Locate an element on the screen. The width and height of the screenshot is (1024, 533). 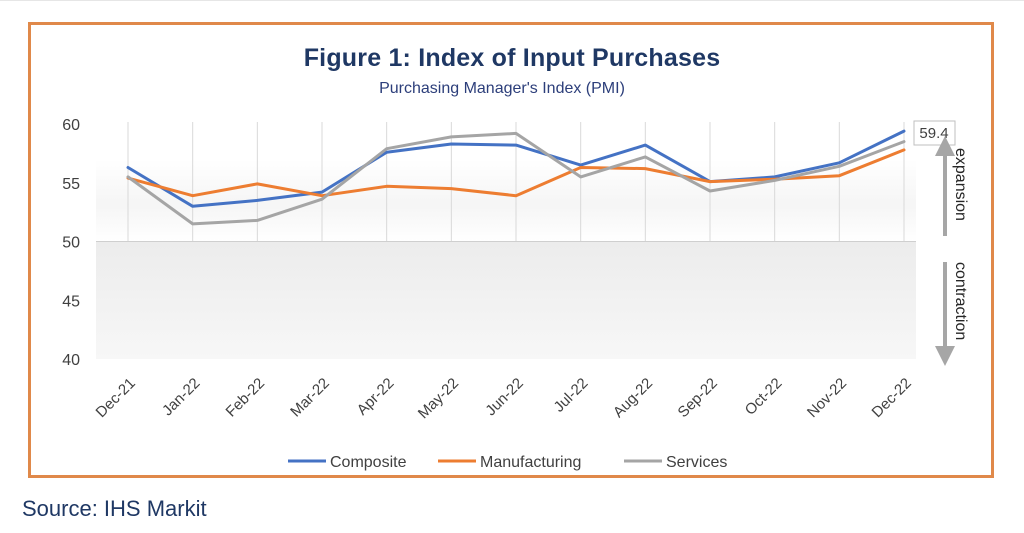
x-tick-label: May-22 is located at coordinates (438, 398).